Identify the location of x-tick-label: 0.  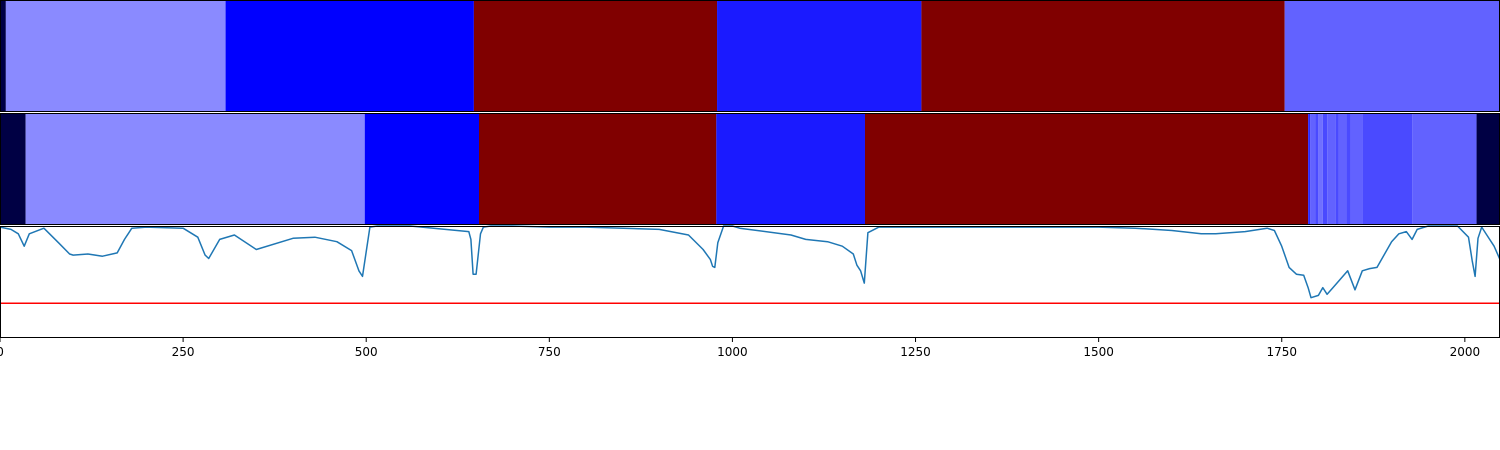
(2, 352).